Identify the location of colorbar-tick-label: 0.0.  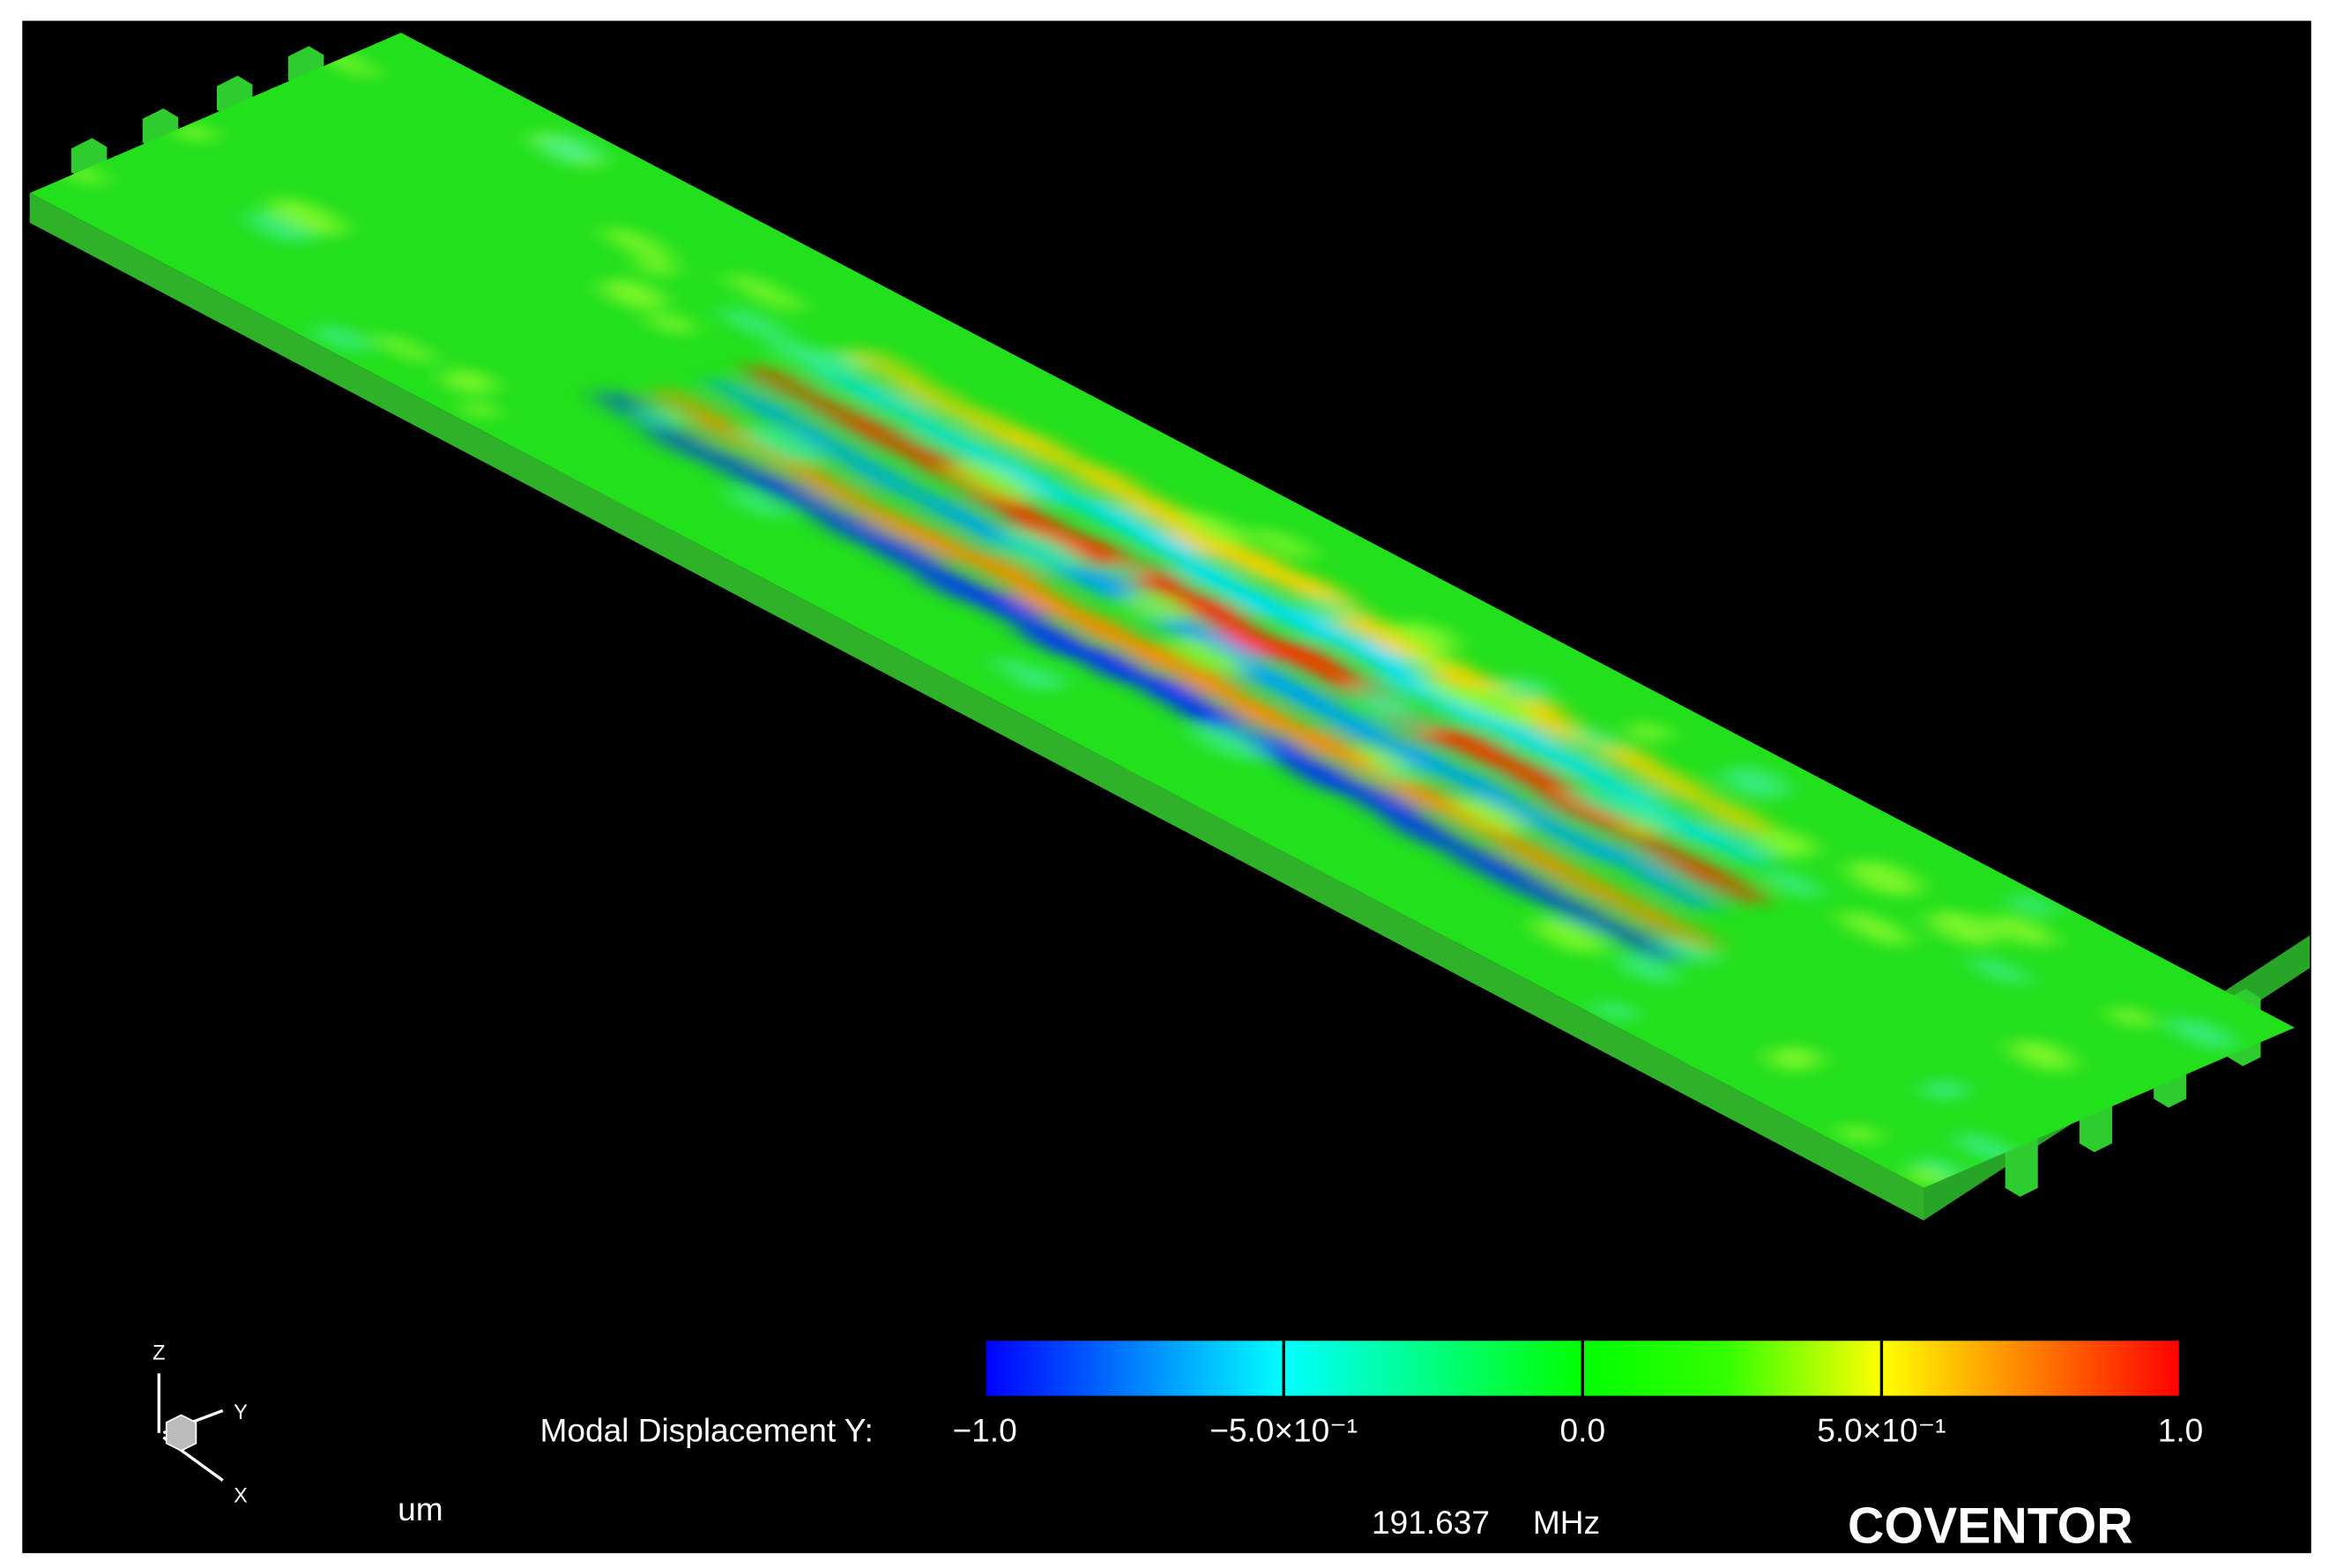
(1583, 1429).